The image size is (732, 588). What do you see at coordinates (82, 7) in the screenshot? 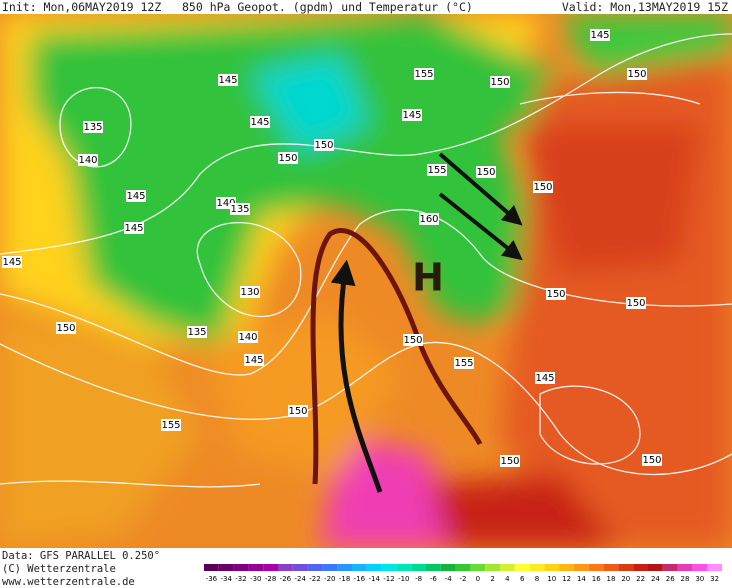
I see `init-time: Init: Mon,06MAY2019 12Z` at bounding box center [82, 7].